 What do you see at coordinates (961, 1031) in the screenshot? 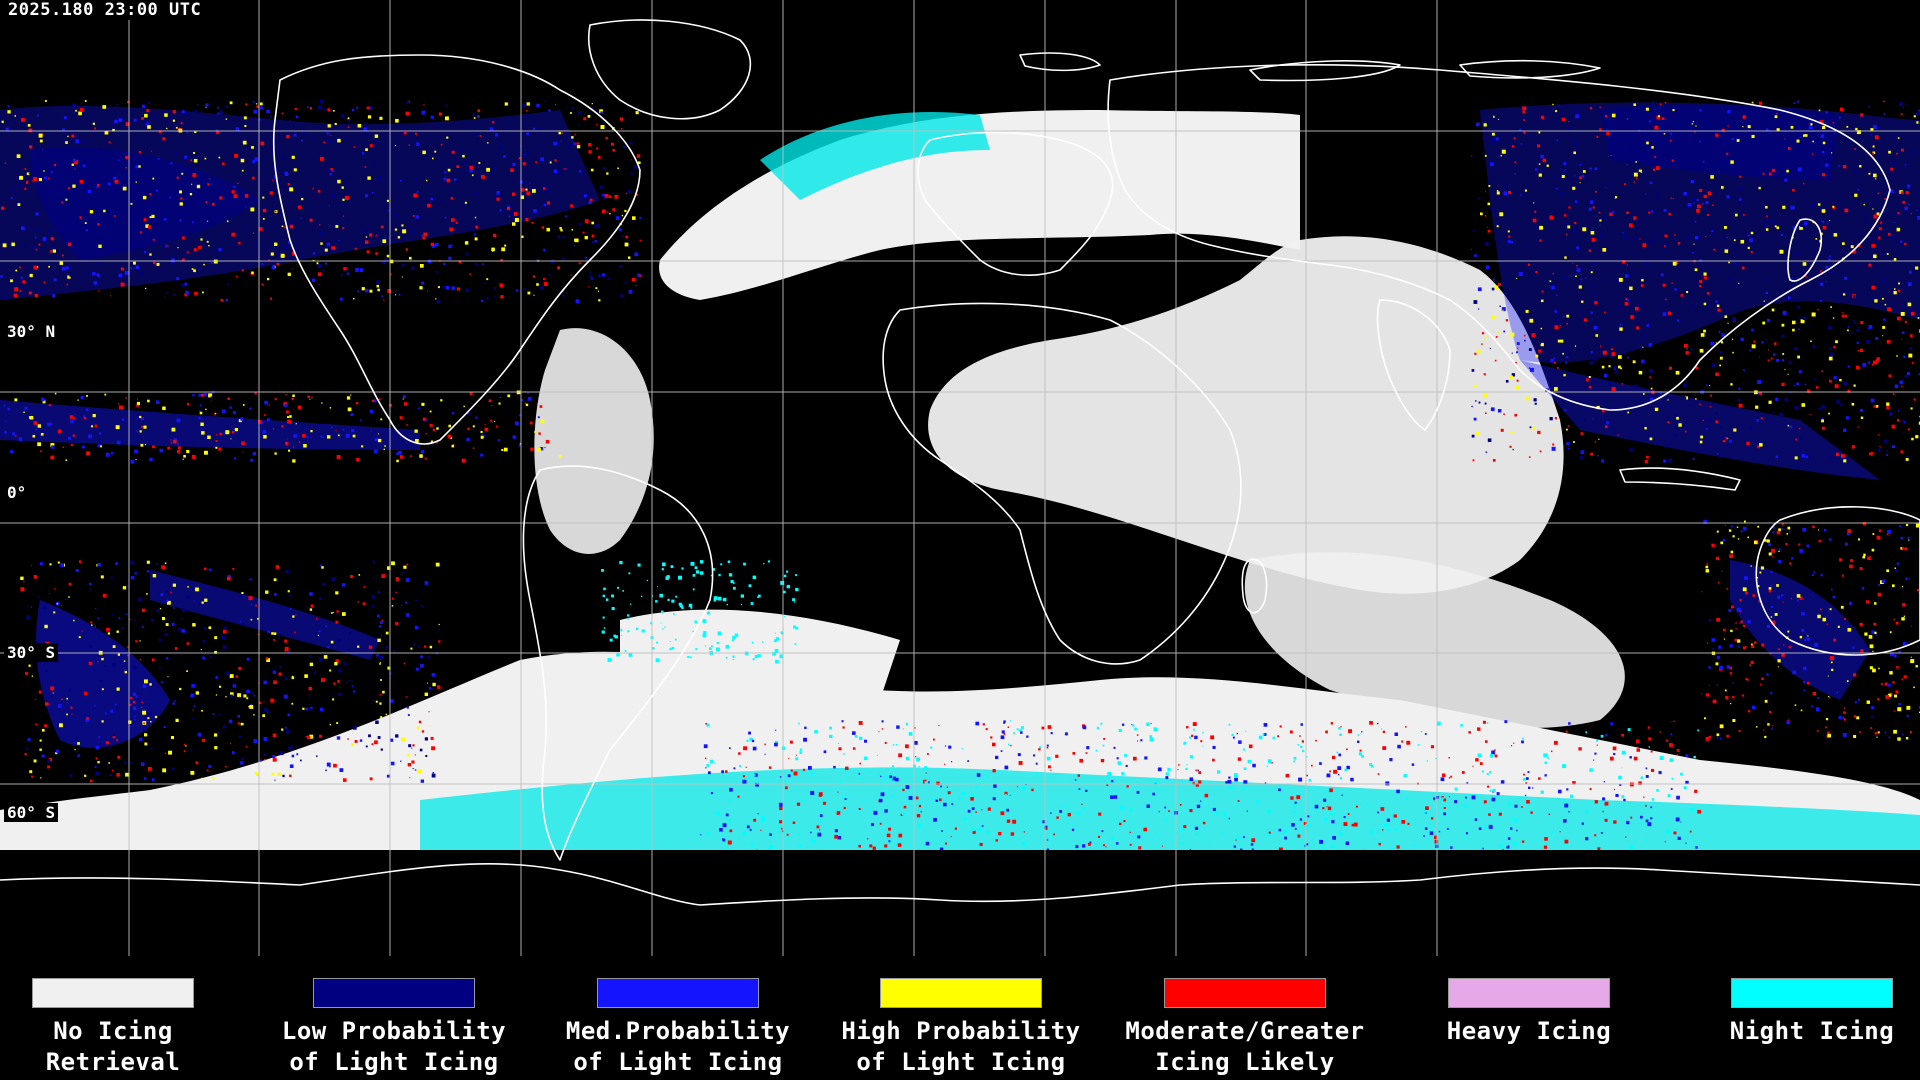
I see `legend-label-line1: High Probability` at bounding box center [961, 1031].